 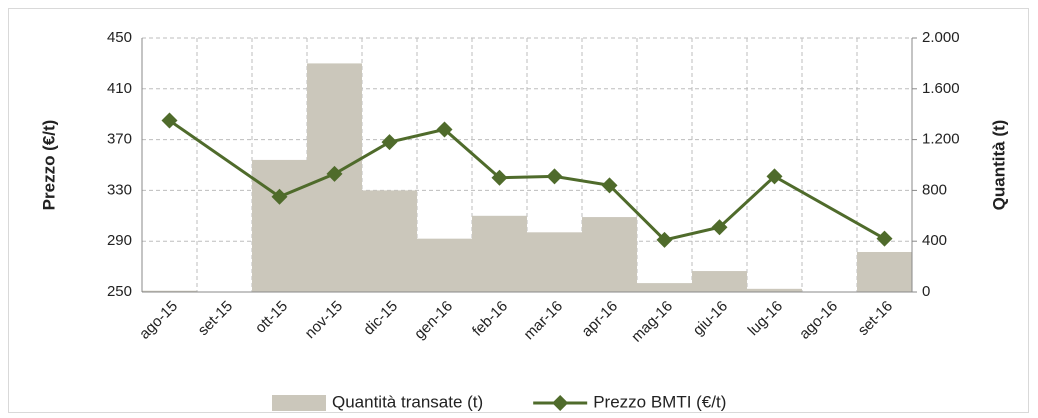 I want to click on y-tick-label: 290, so click(x=119, y=240).